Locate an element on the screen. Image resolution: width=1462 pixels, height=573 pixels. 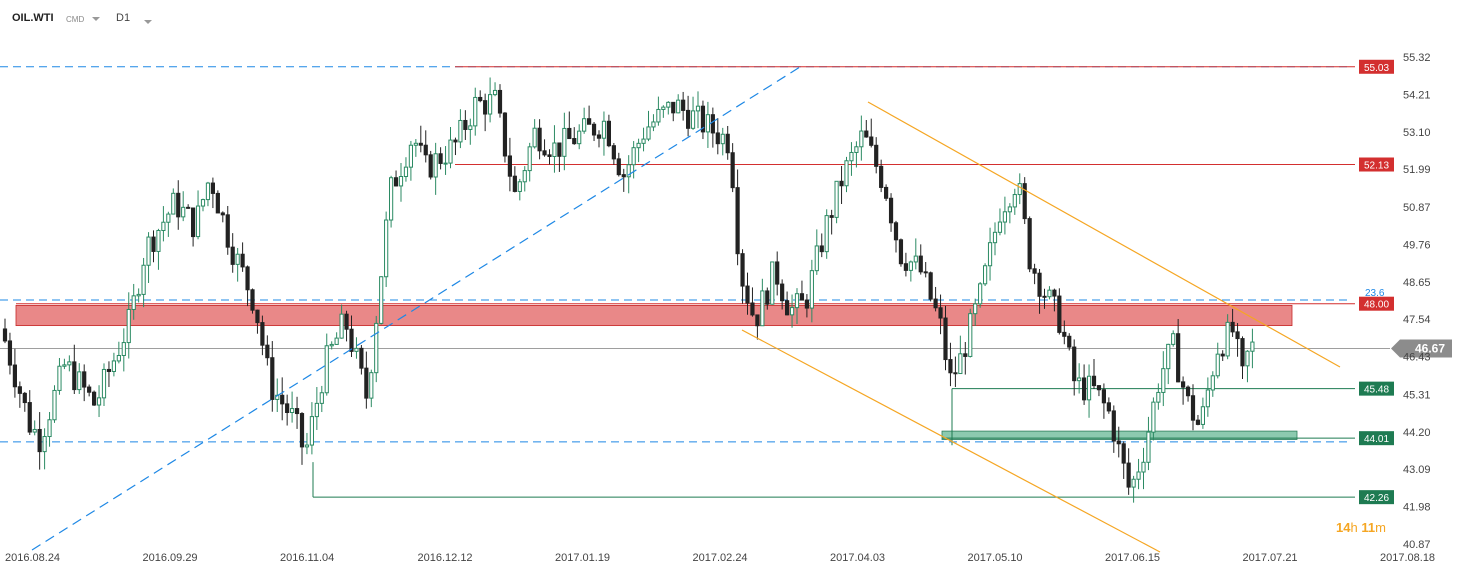
price-tag-52.13: 52.13 is located at coordinates (1376, 164).